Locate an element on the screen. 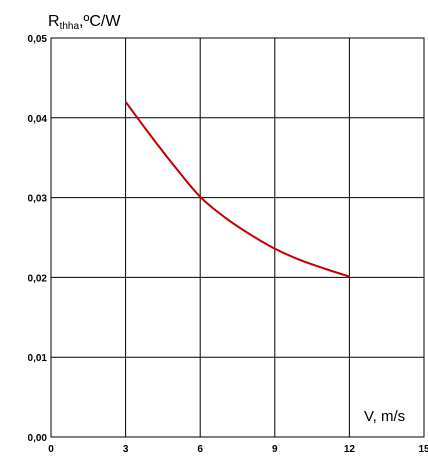 This screenshot has height=459, width=428. y-tick-label: 0,05 is located at coordinates (38, 39).